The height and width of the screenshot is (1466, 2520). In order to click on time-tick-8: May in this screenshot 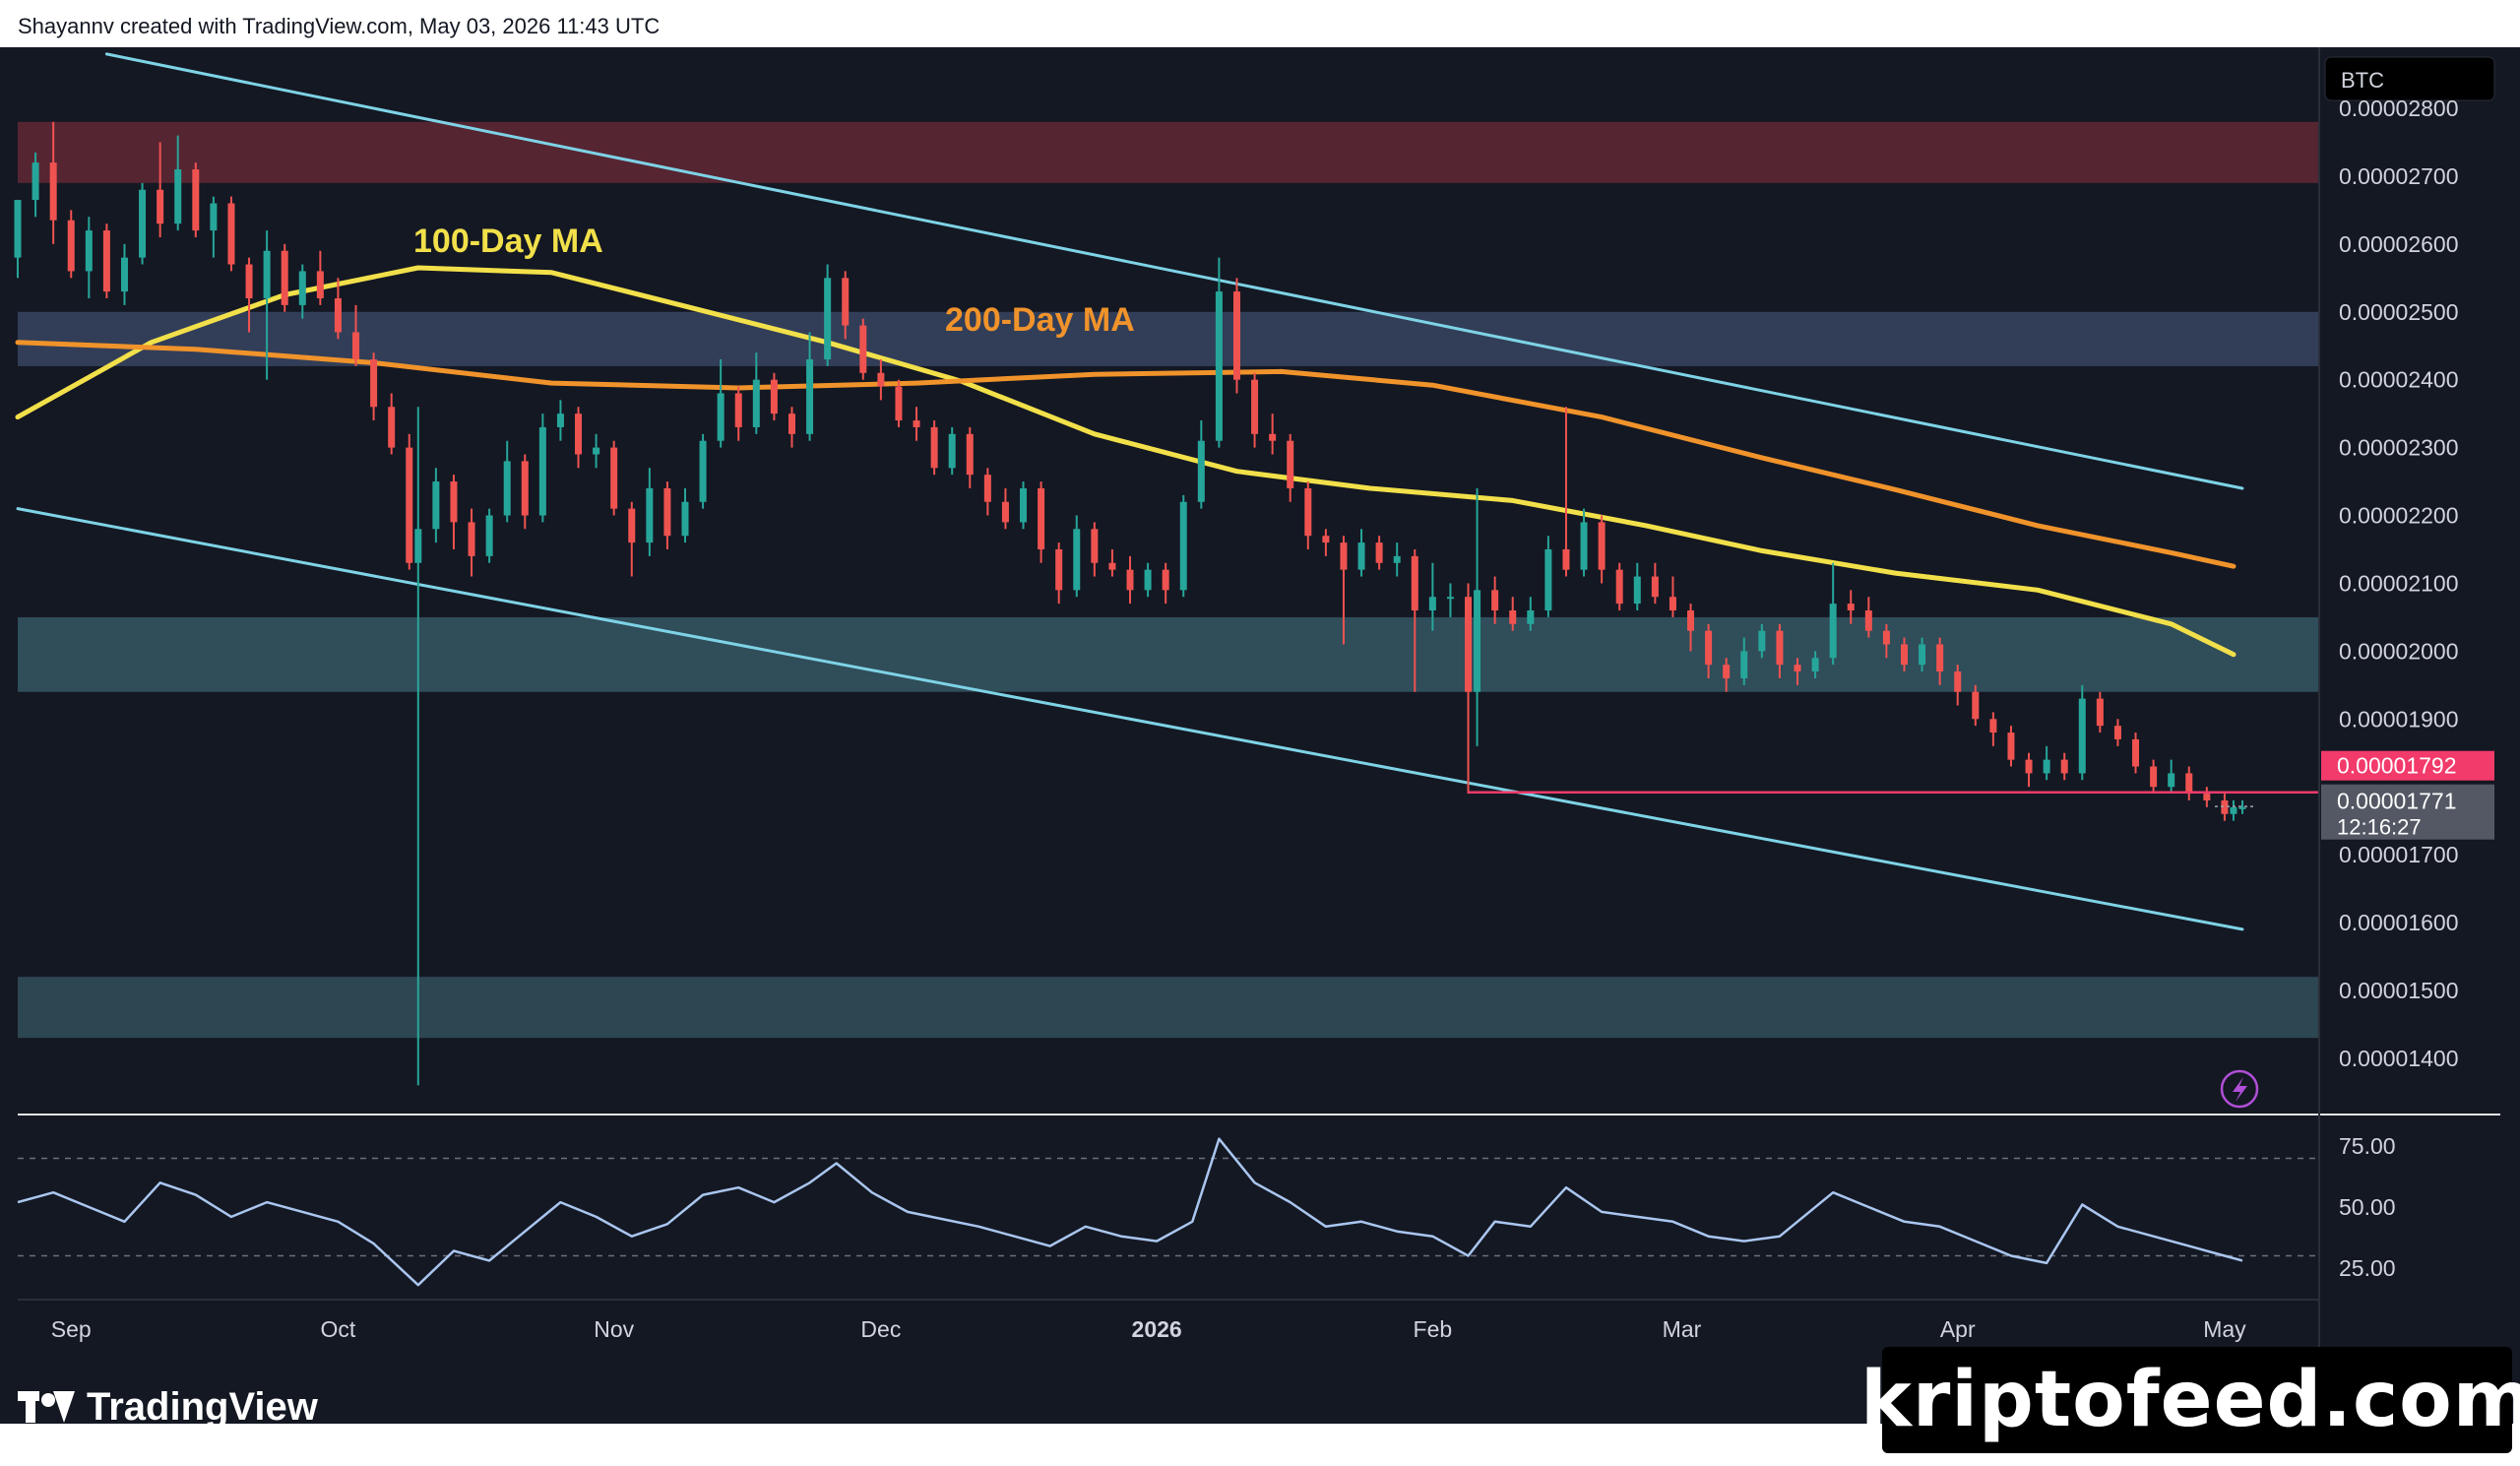, I will do `click(2224, 1329)`.